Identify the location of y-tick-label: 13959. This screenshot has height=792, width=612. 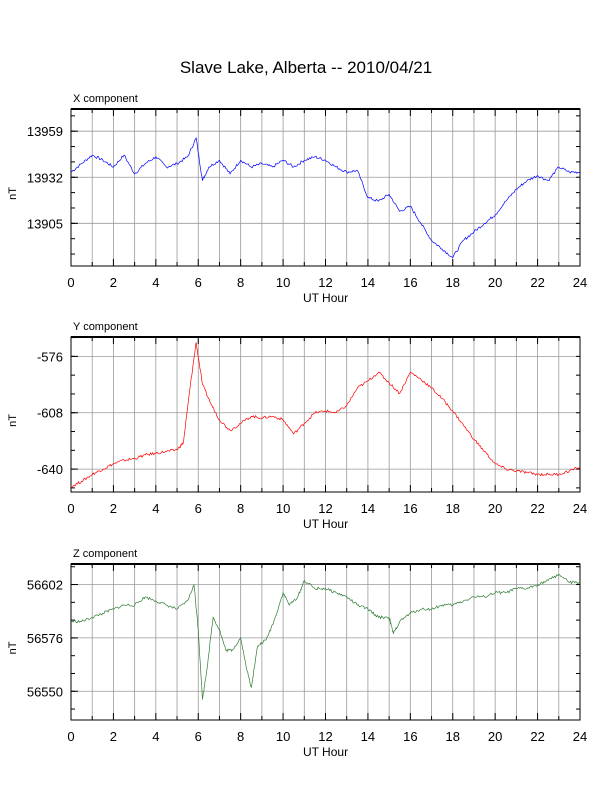
(45, 131).